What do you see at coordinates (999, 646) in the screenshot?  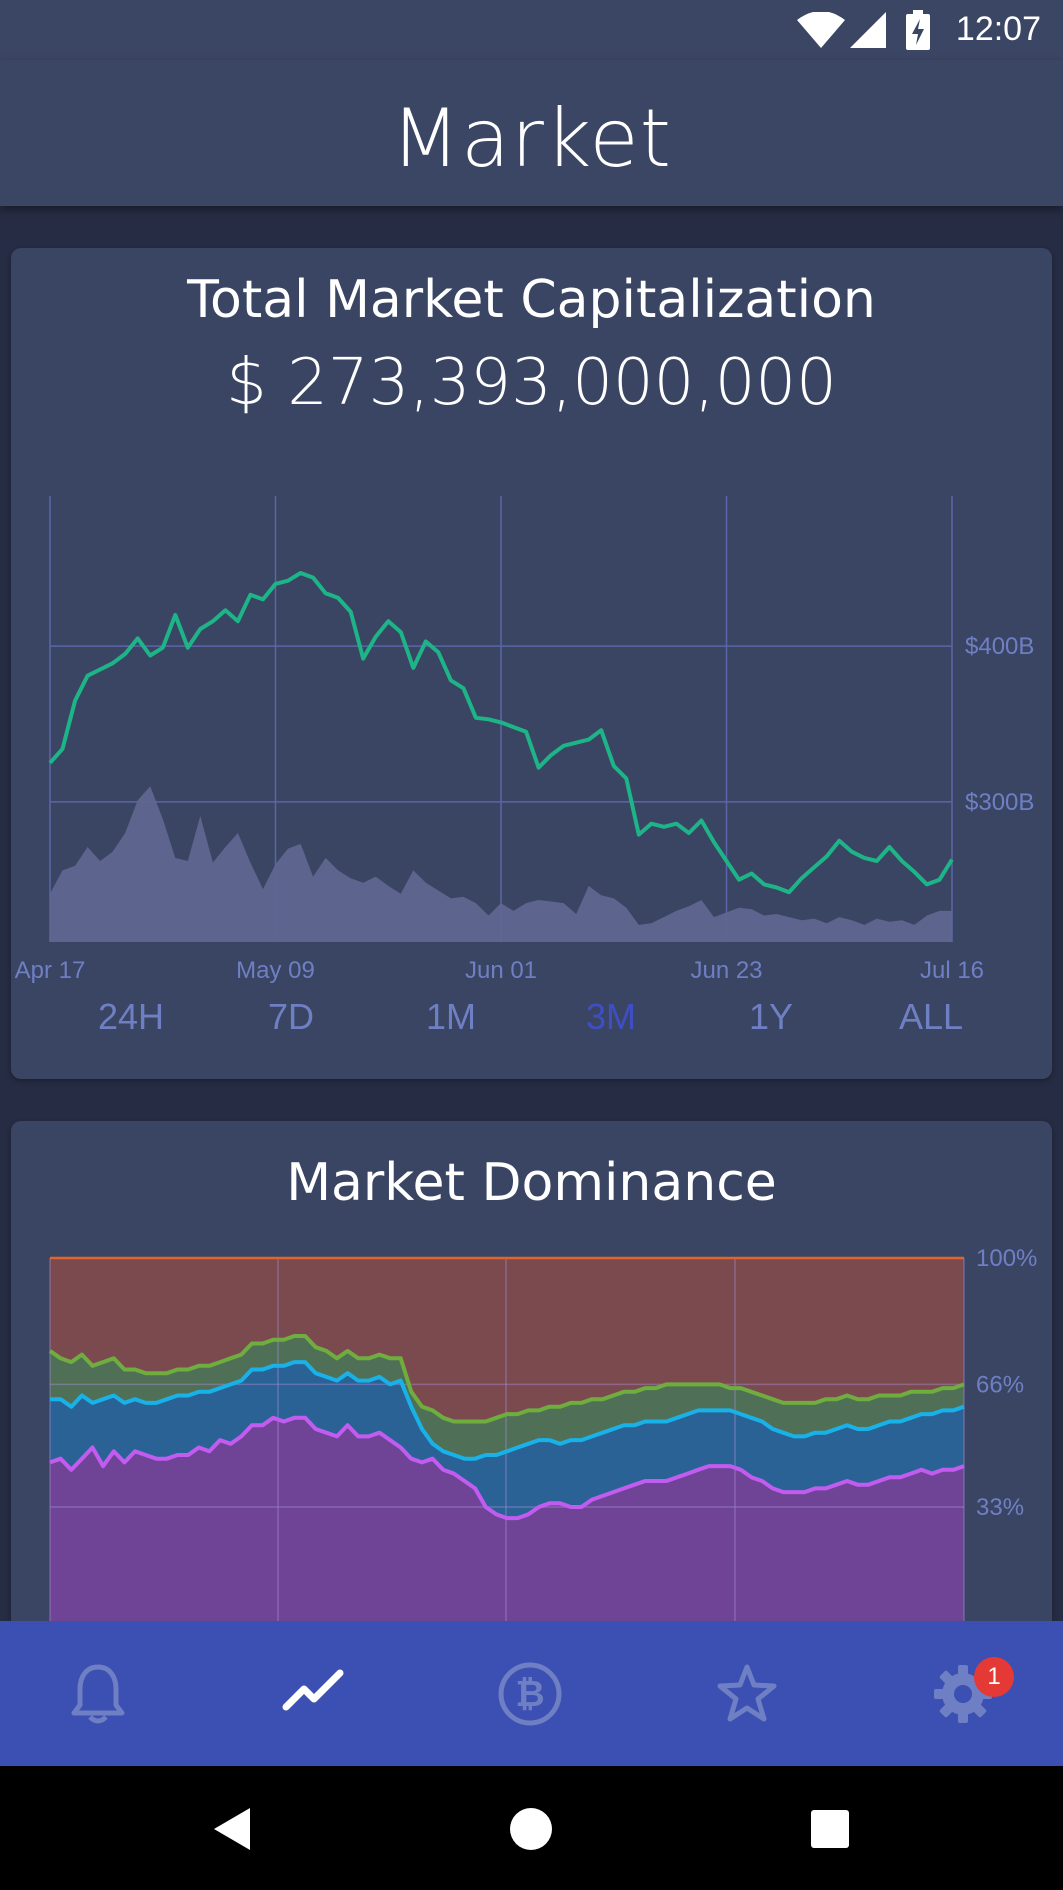 I see `y-tick-label: $400B` at bounding box center [999, 646].